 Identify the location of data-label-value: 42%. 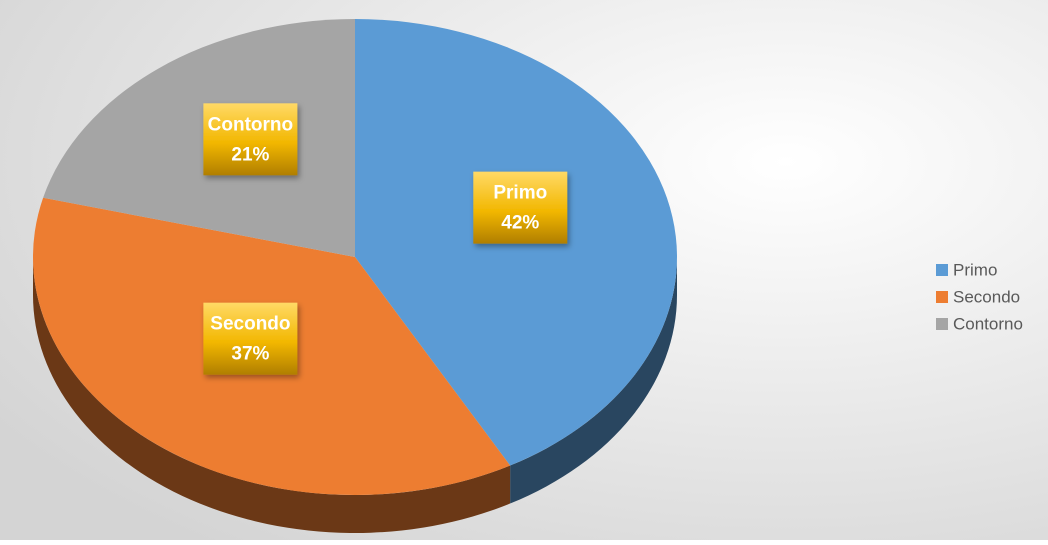
(520, 223).